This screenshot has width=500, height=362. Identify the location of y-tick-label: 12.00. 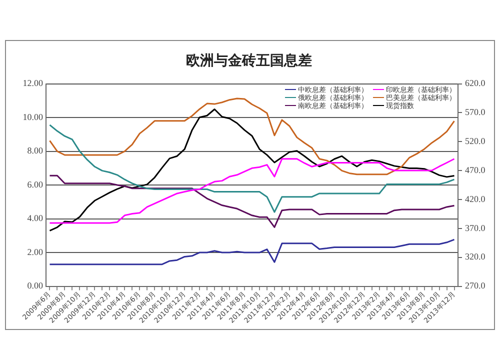
(33, 83).